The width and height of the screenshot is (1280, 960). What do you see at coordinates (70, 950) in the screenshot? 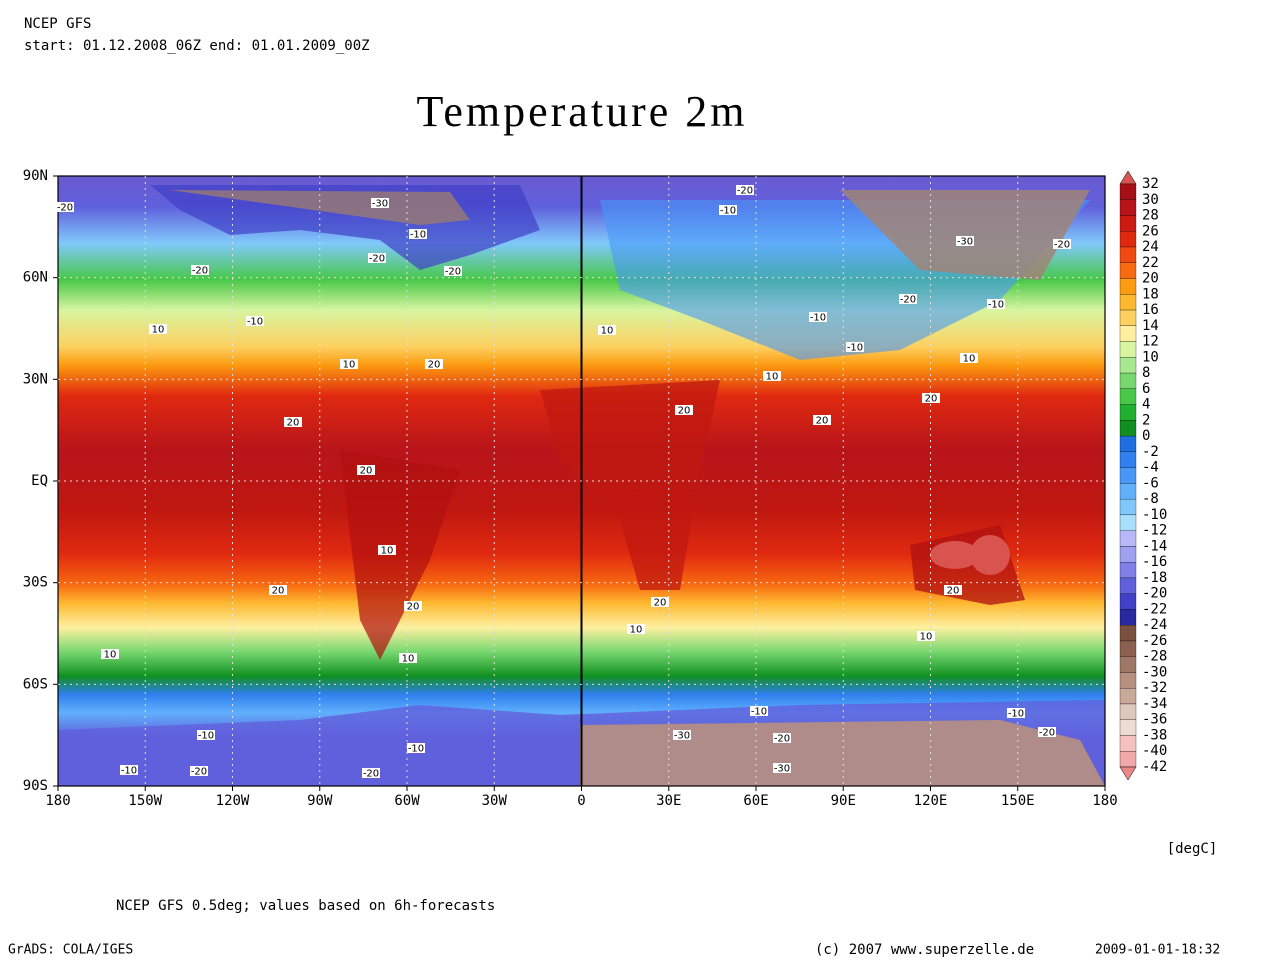
I see `software: GrADS: COLA/IGES` at bounding box center [70, 950].